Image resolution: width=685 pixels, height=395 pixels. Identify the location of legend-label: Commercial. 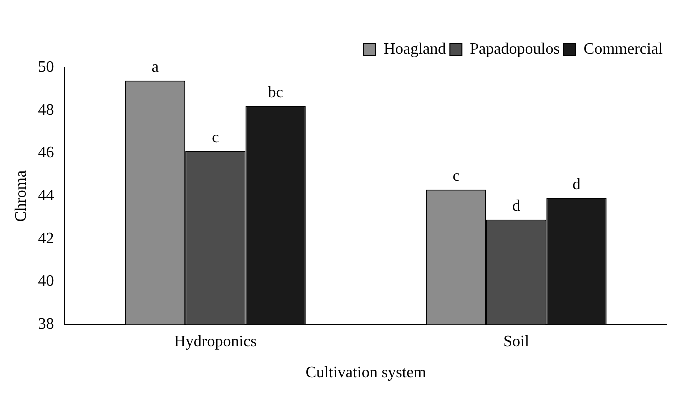
(624, 49).